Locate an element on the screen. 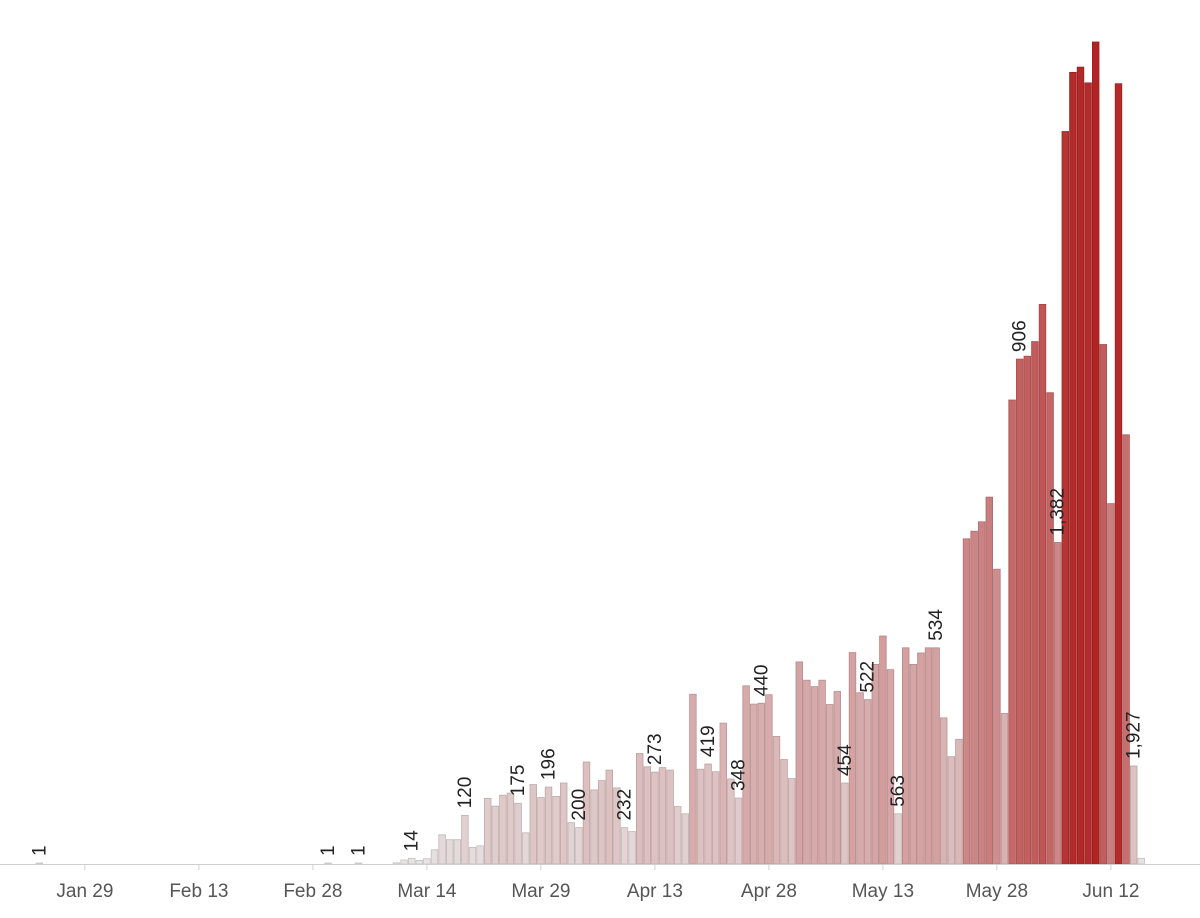 The height and width of the screenshot is (918, 1200). data-label: 440 is located at coordinates (761, 681).